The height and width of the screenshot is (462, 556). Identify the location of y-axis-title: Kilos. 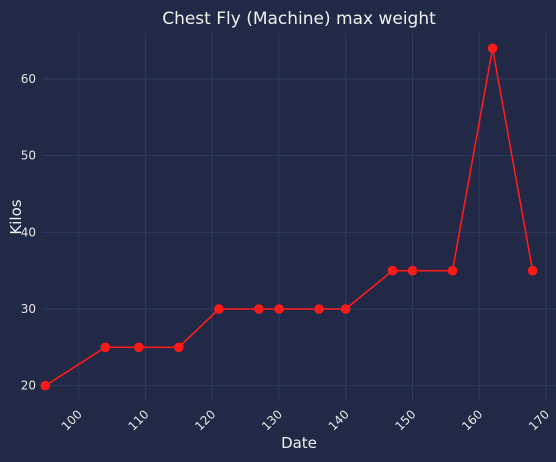
(16, 216).